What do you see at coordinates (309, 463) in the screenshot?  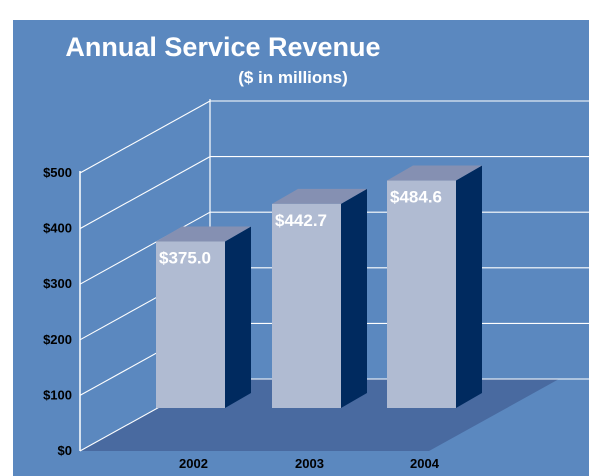 I see `x-tick-label: 2003` at bounding box center [309, 463].